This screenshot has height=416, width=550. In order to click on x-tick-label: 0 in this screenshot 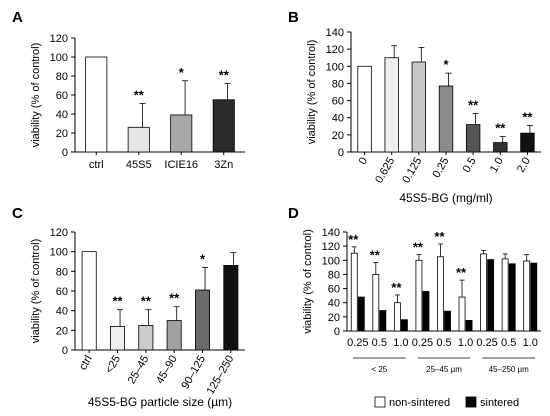, I will do `click(363, 161)`.